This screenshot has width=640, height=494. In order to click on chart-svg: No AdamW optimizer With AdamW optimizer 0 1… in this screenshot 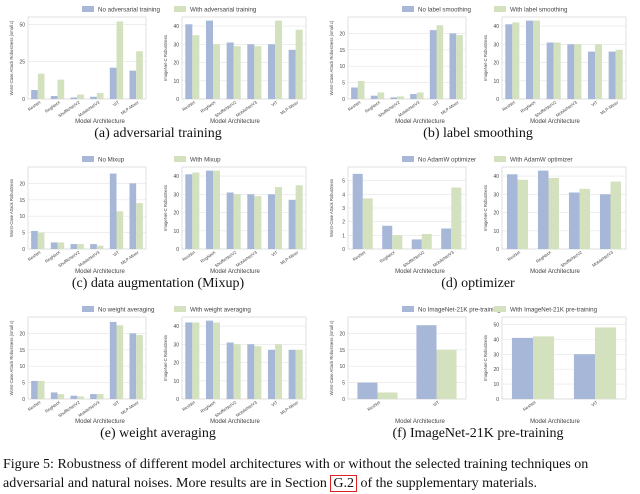, I will do `click(478, 215)`.